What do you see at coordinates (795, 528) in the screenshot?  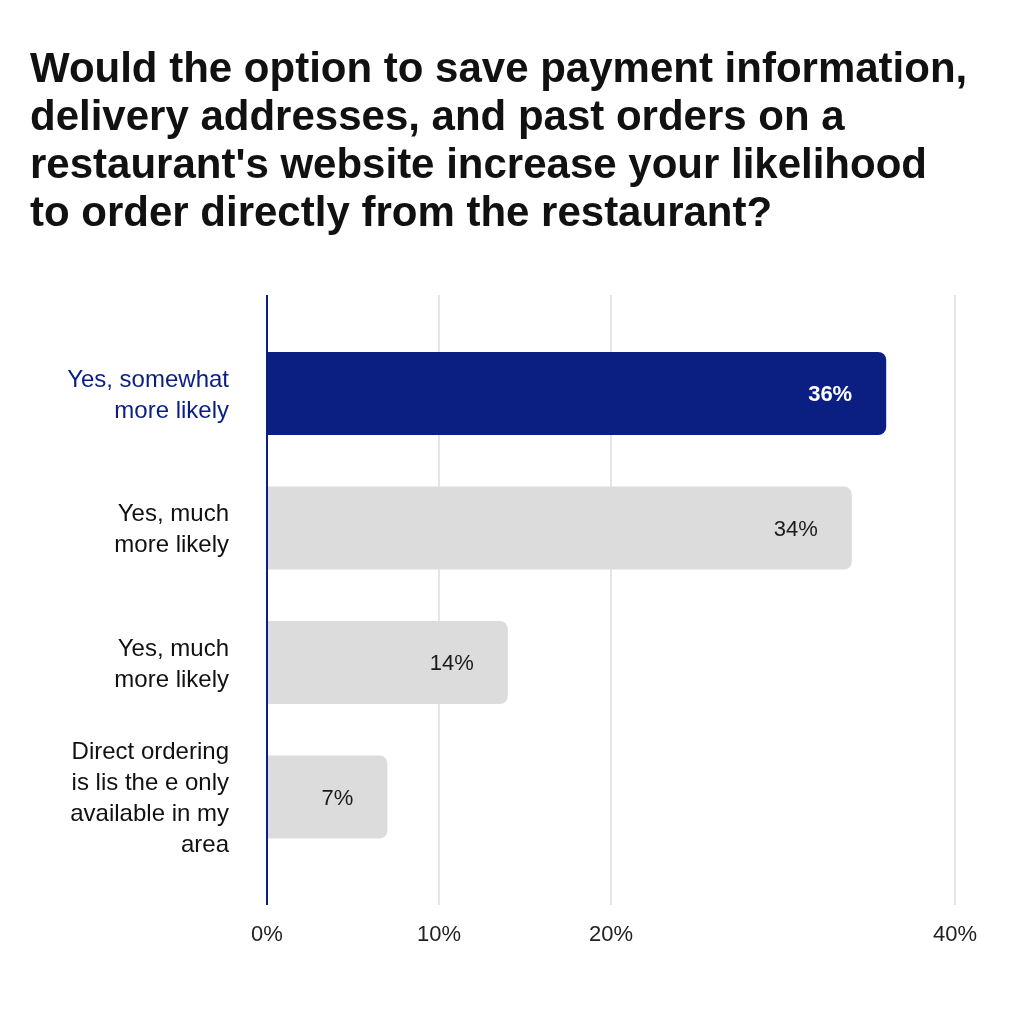 I see `data-label: 34%` at bounding box center [795, 528].